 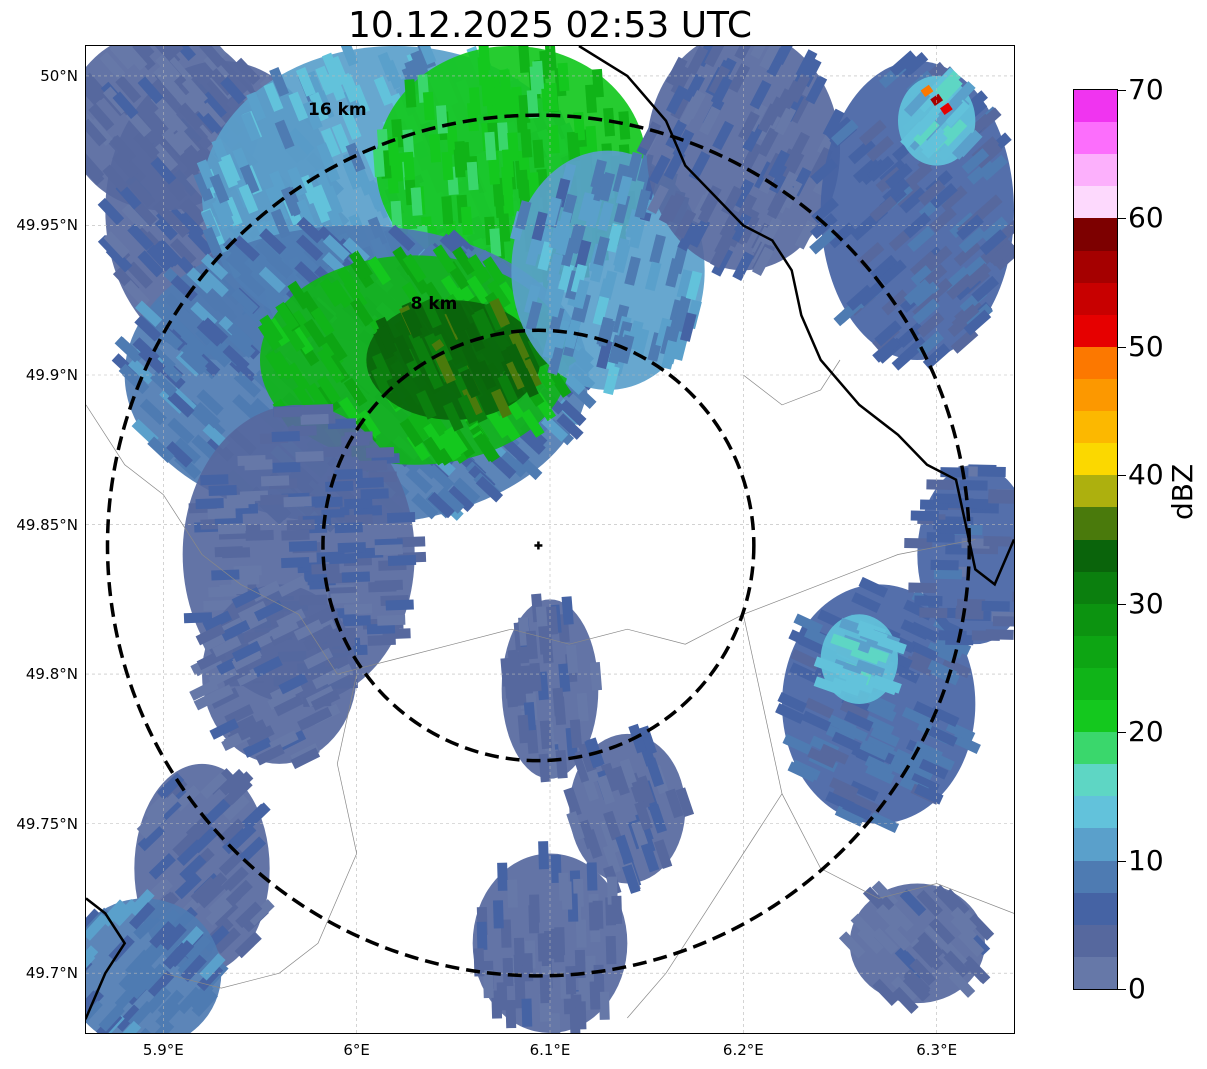 What do you see at coordinates (538, 545) in the screenshot?
I see `radar-site-marker` at bounding box center [538, 545].